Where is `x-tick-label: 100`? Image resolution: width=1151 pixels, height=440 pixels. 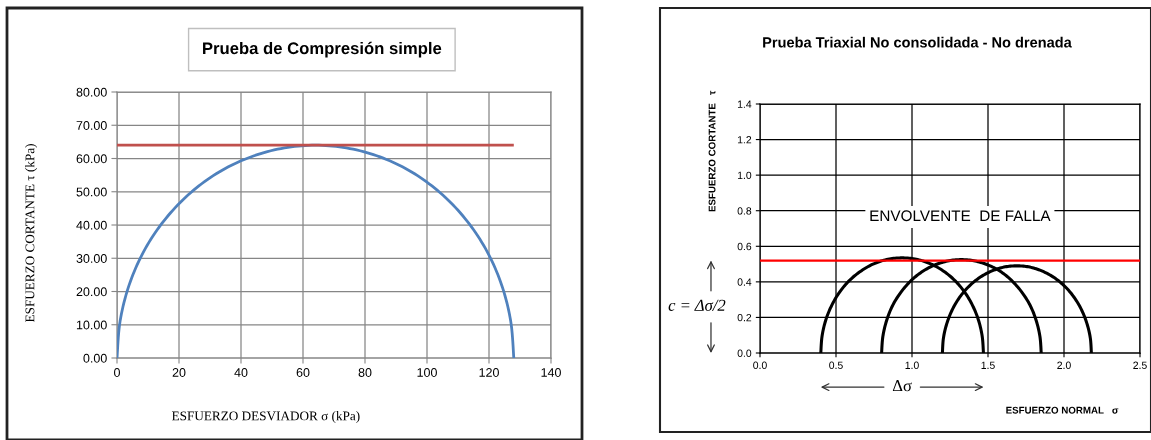
x-tick-label: 100 is located at coordinates (427, 372).